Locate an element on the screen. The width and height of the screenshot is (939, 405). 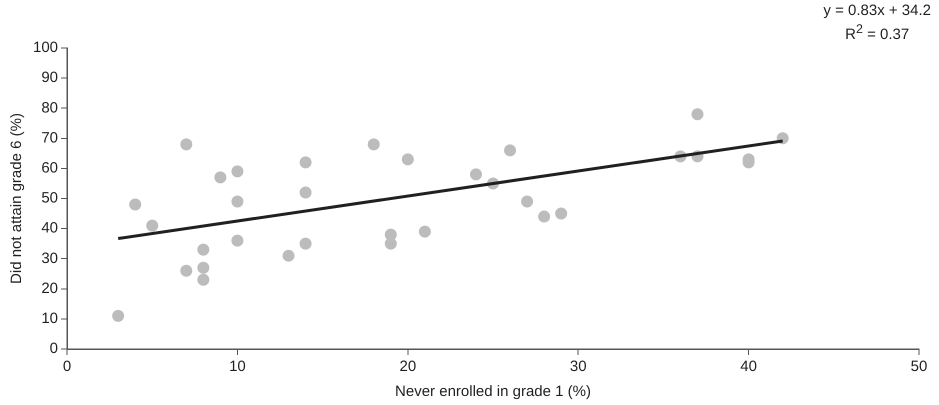
y-tick-label: 60 is located at coordinates (49, 168).